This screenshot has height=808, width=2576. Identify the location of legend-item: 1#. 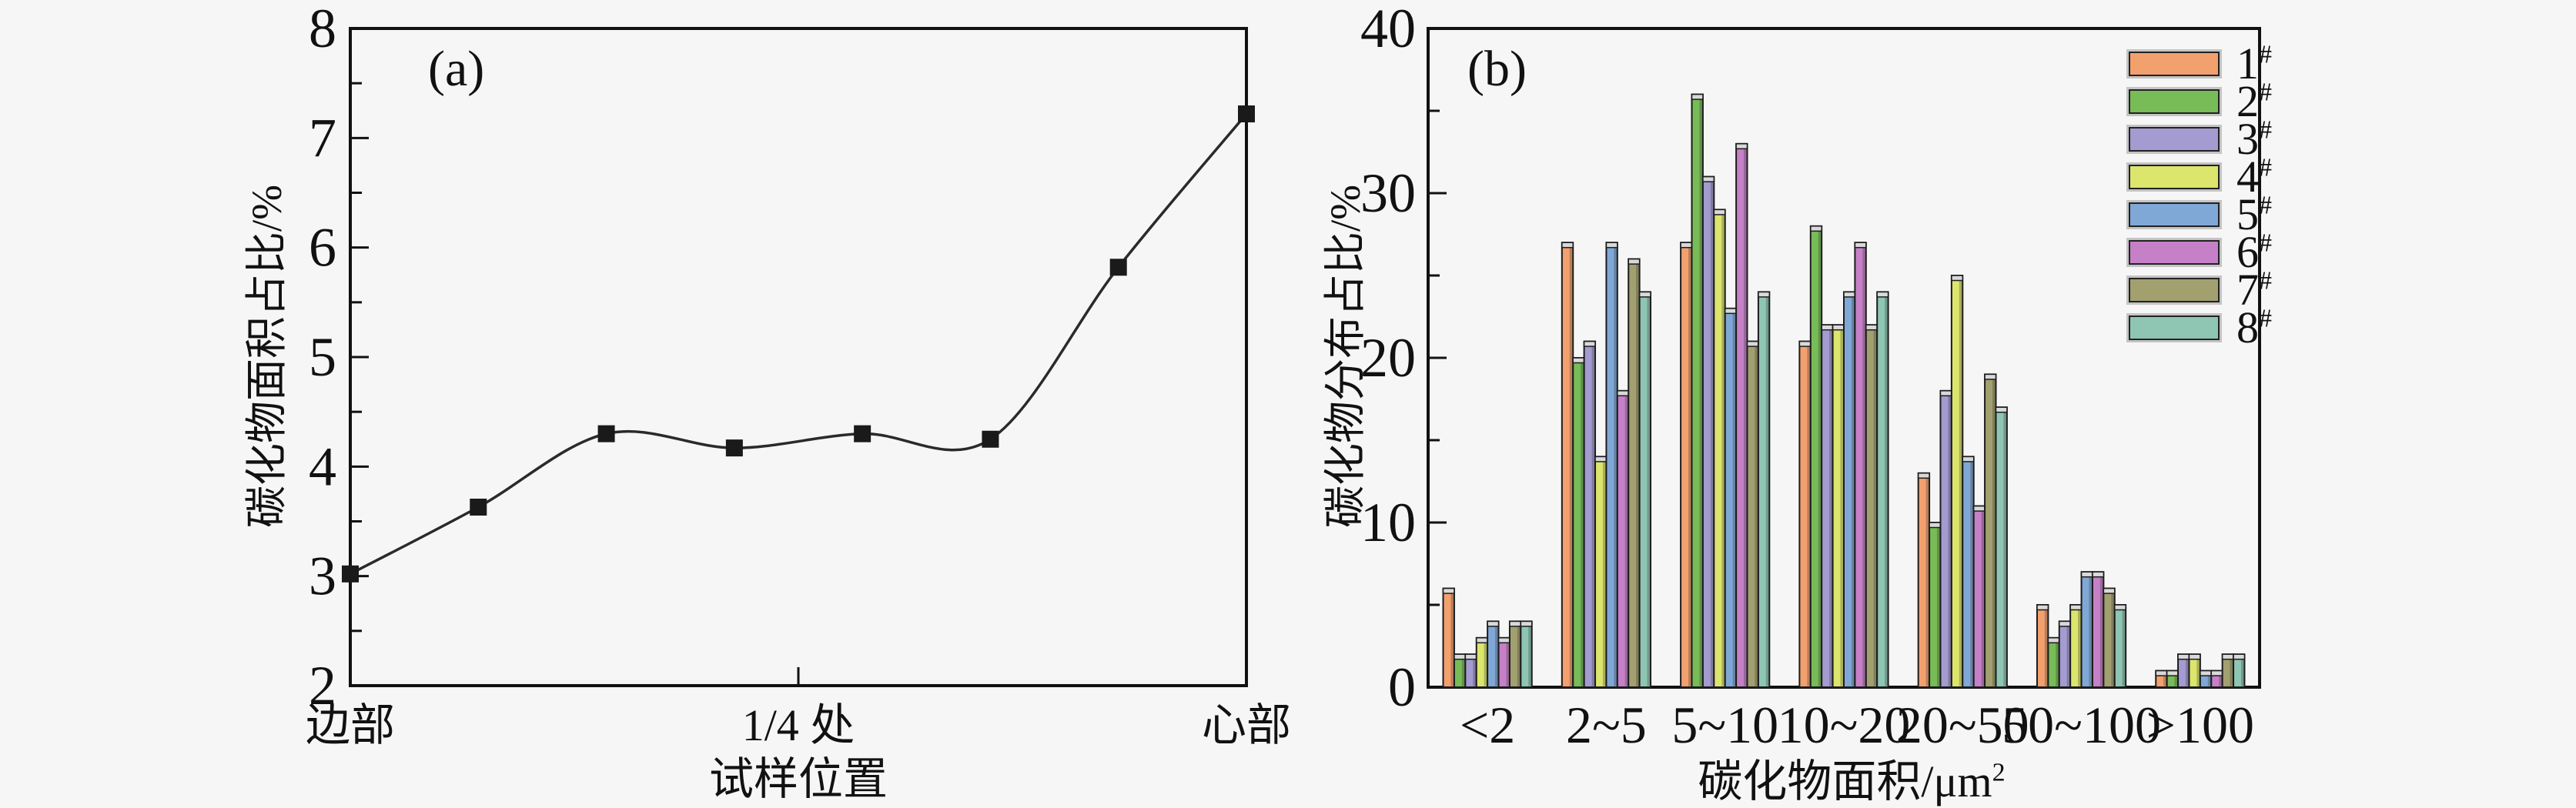
(2199, 63).